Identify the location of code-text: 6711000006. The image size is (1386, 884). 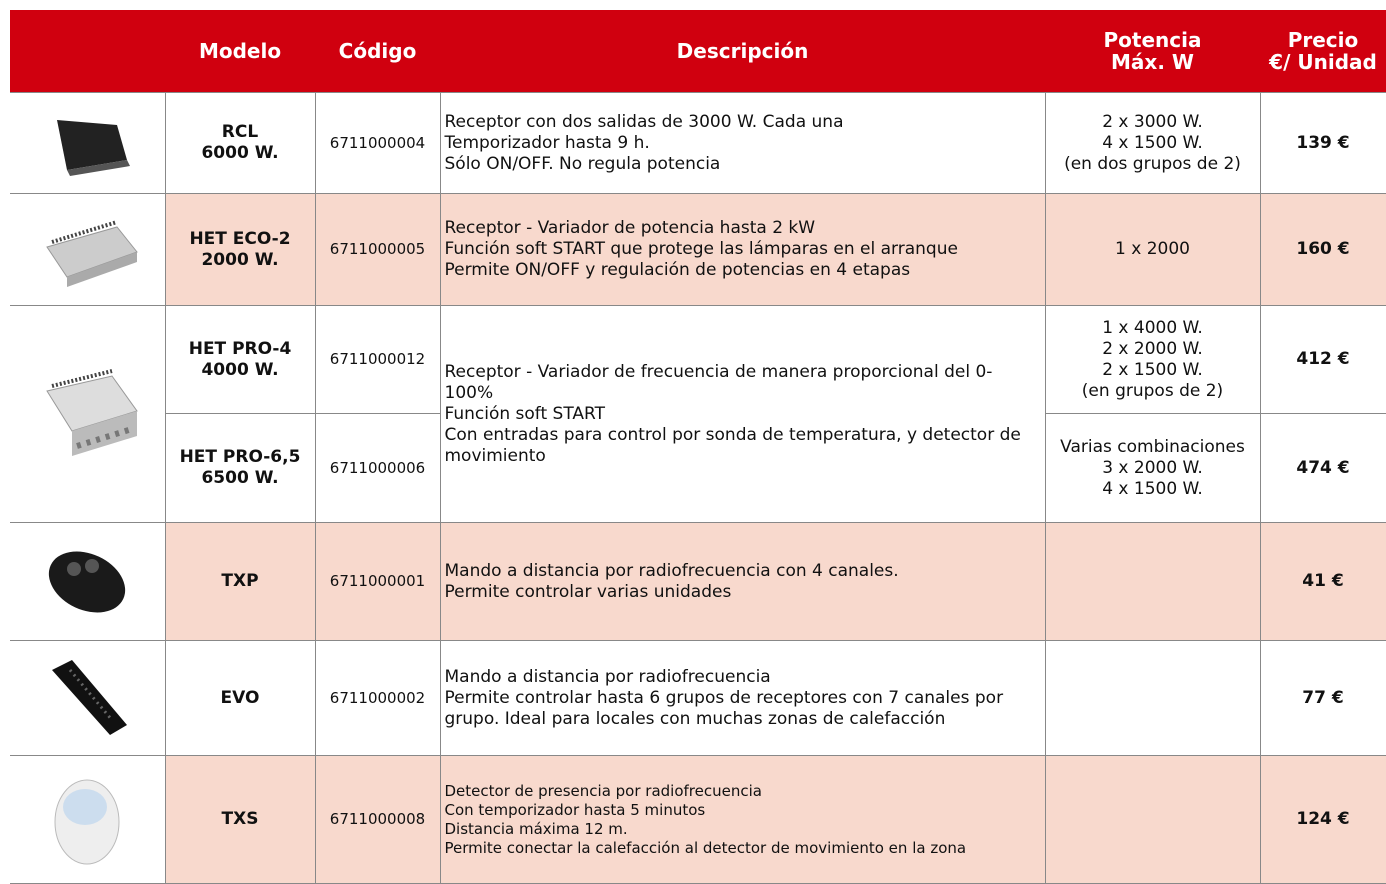
(377, 467).